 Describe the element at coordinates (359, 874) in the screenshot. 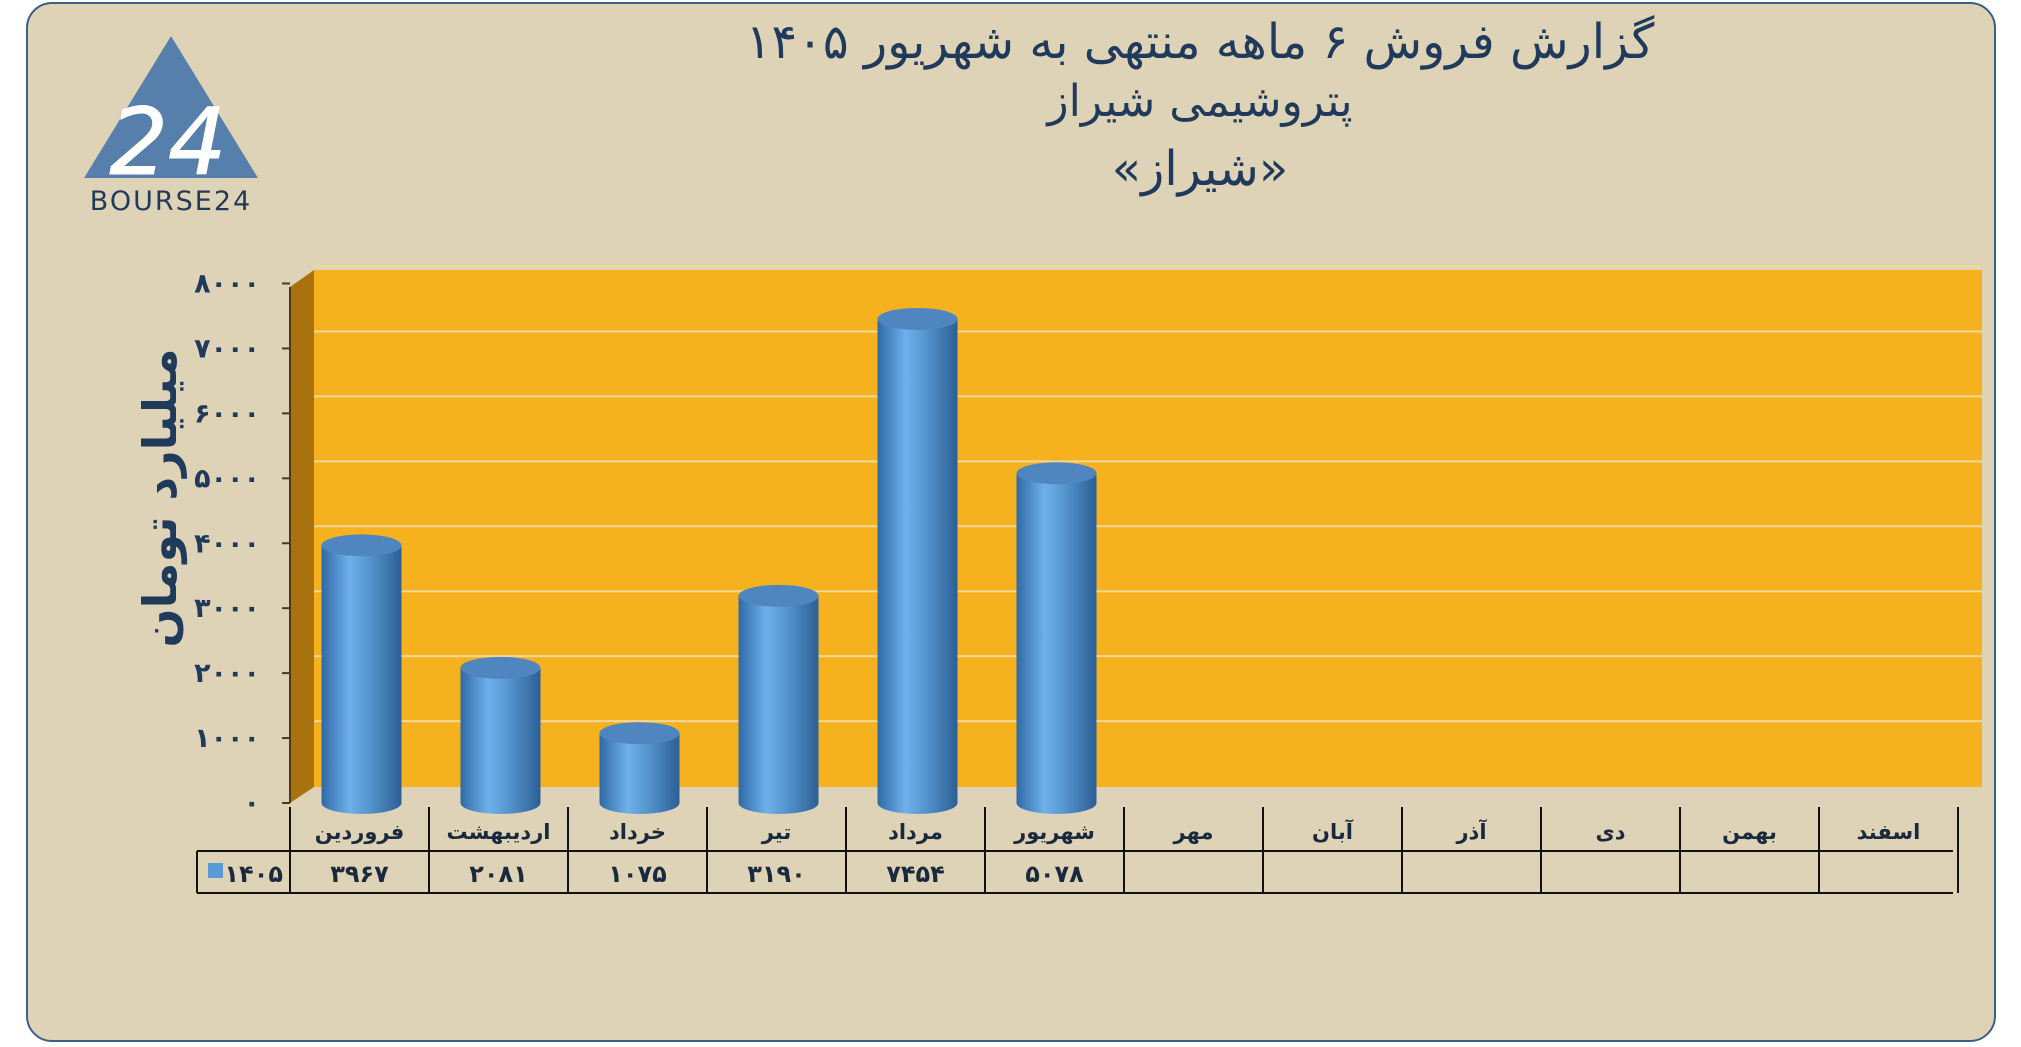

I see `data-label: ۳۹۶۷` at that location.